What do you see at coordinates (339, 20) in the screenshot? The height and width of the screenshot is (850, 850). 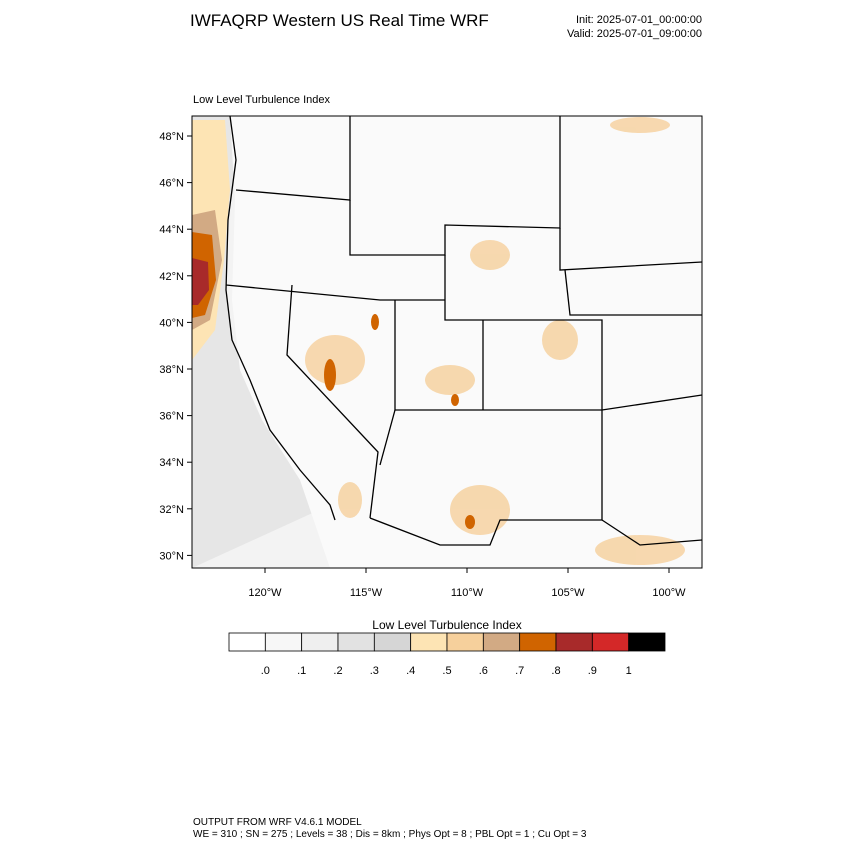 I see `title: IWFAQRP Western US Real Time WRF` at bounding box center [339, 20].